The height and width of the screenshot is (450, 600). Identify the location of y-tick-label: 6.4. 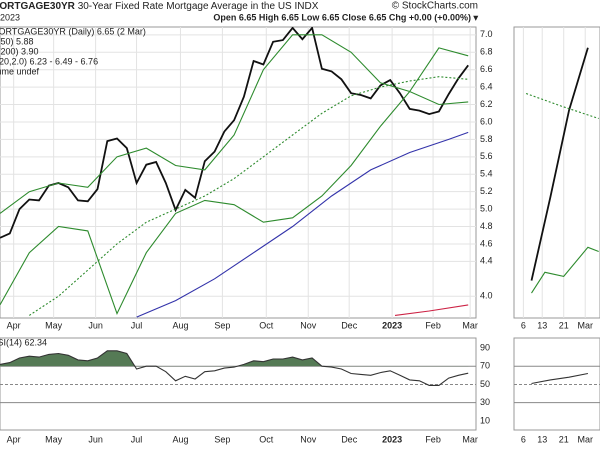
(486, 86).